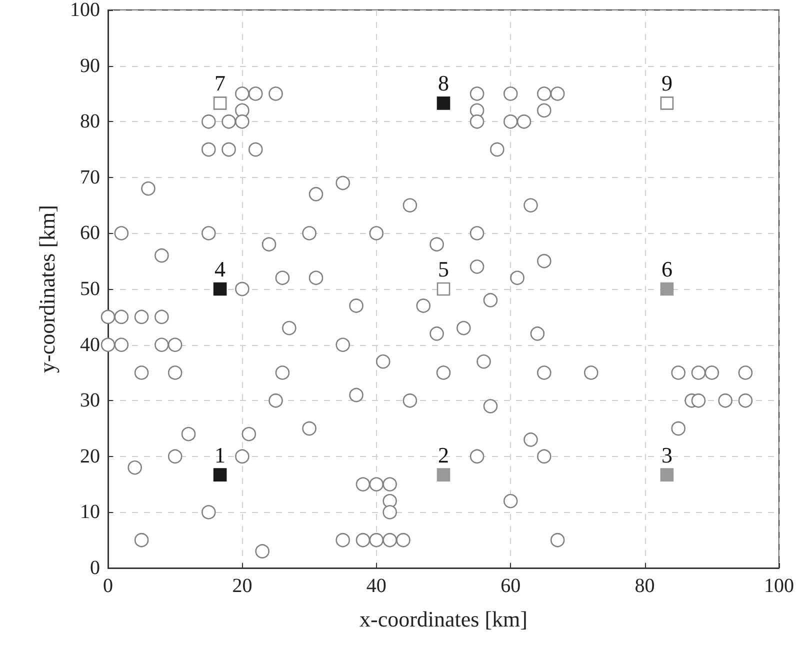 The width and height of the screenshot is (800, 653). I want to click on y-axis-title: y-coordinates [km], so click(47, 289).